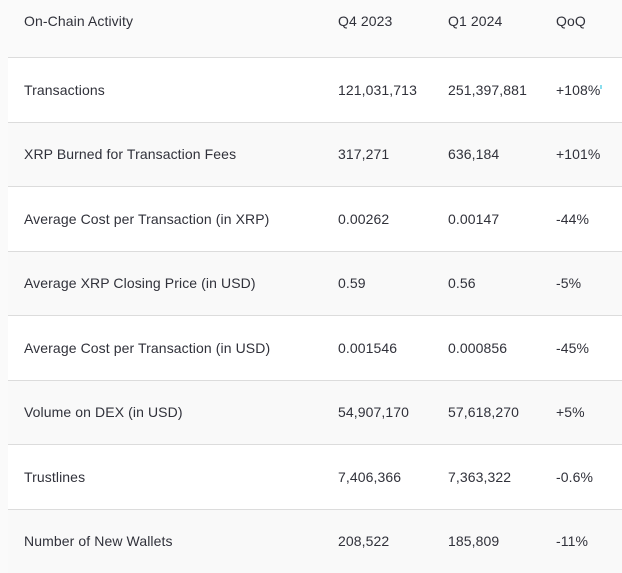 This screenshot has height=573, width=622. What do you see at coordinates (474, 154) in the screenshot?
I see `q1-2024-value: 636,184` at bounding box center [474, 154].